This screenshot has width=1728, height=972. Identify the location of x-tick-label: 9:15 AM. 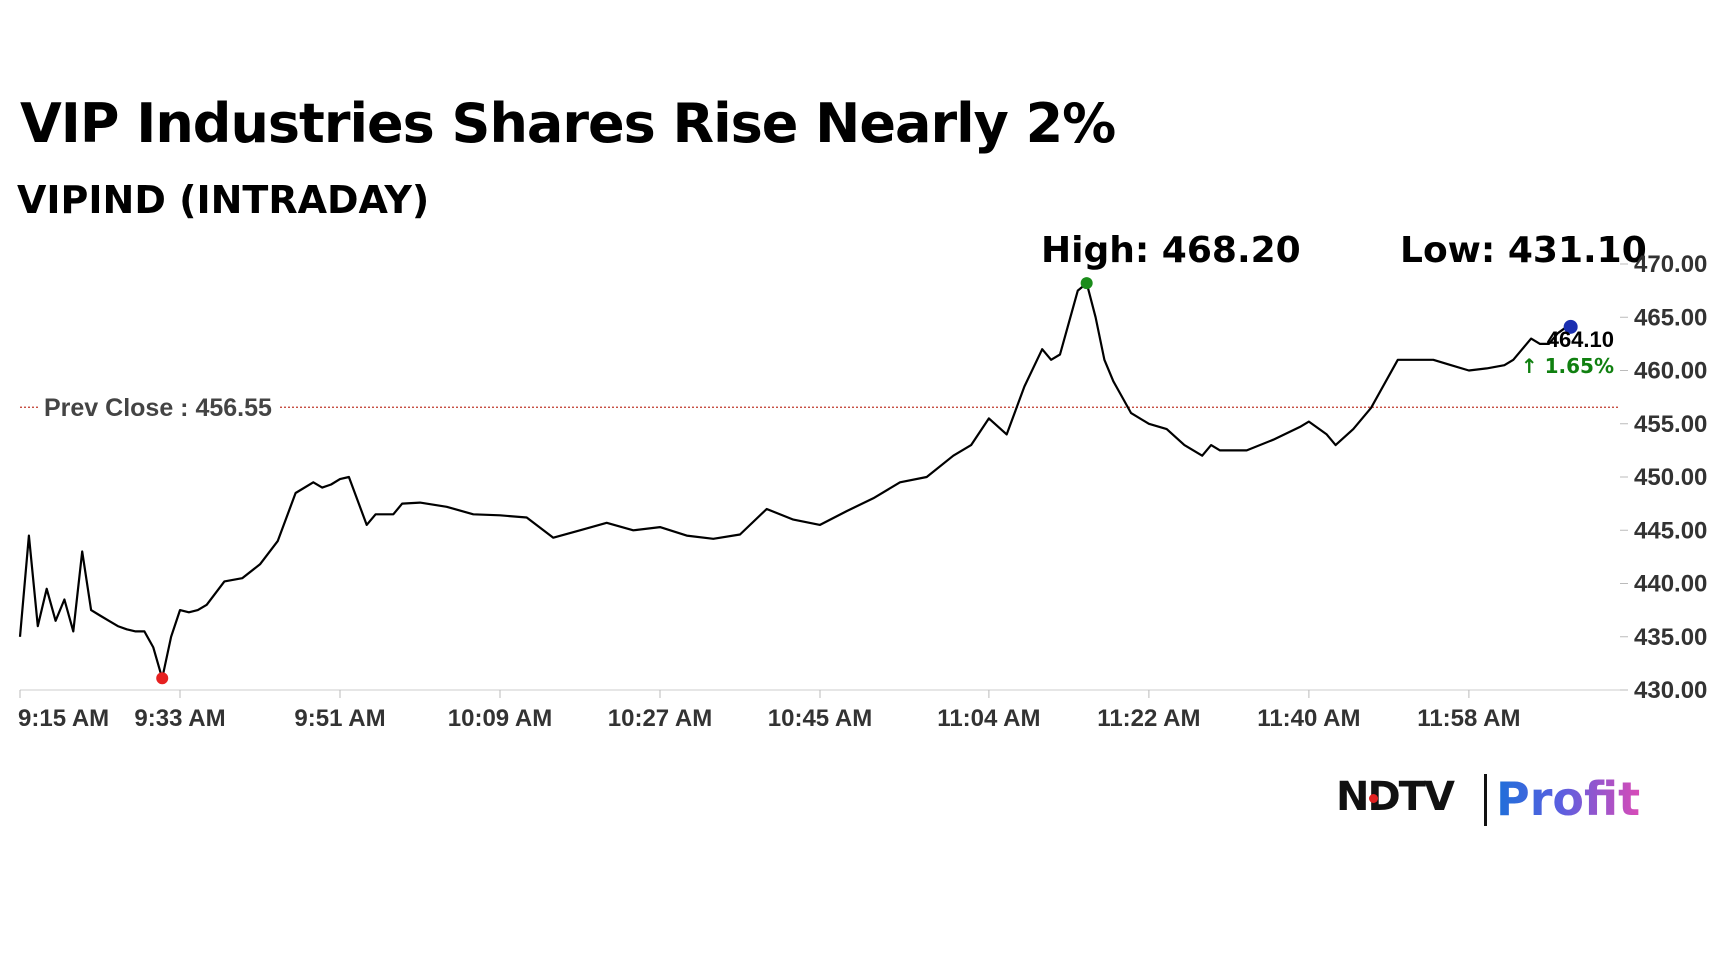
(63, 718).